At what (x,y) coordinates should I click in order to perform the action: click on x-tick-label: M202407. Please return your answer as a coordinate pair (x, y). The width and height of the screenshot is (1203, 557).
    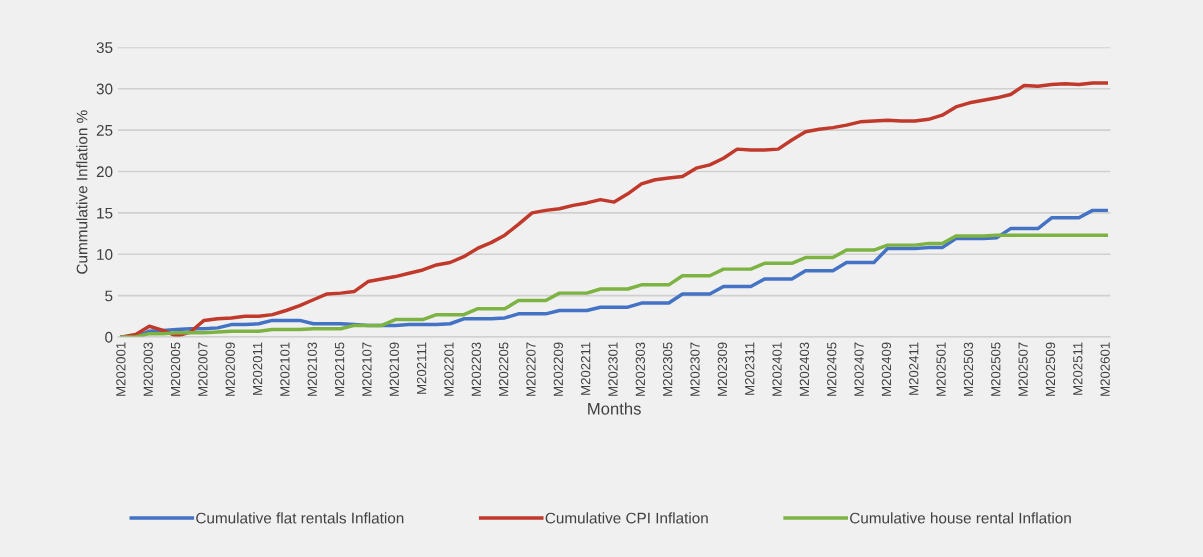
    Looking at the image, I should click on (859, 369).